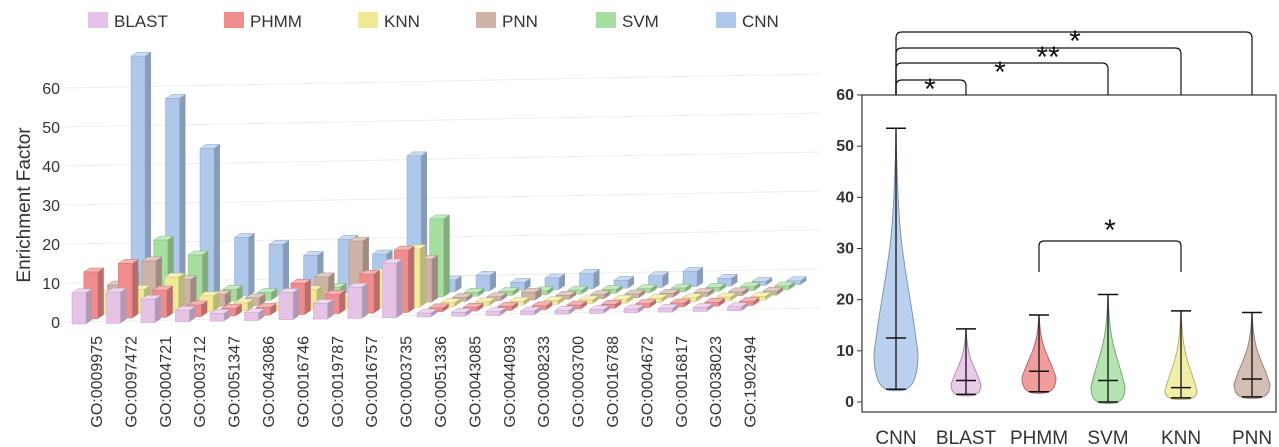 Image resolution: width=1279 pixels, height=447 pixels. What do you see at coordinates (55, 323) in the screenshot?
I see `y-tick-label: 0` at bounding box center [55, 323].